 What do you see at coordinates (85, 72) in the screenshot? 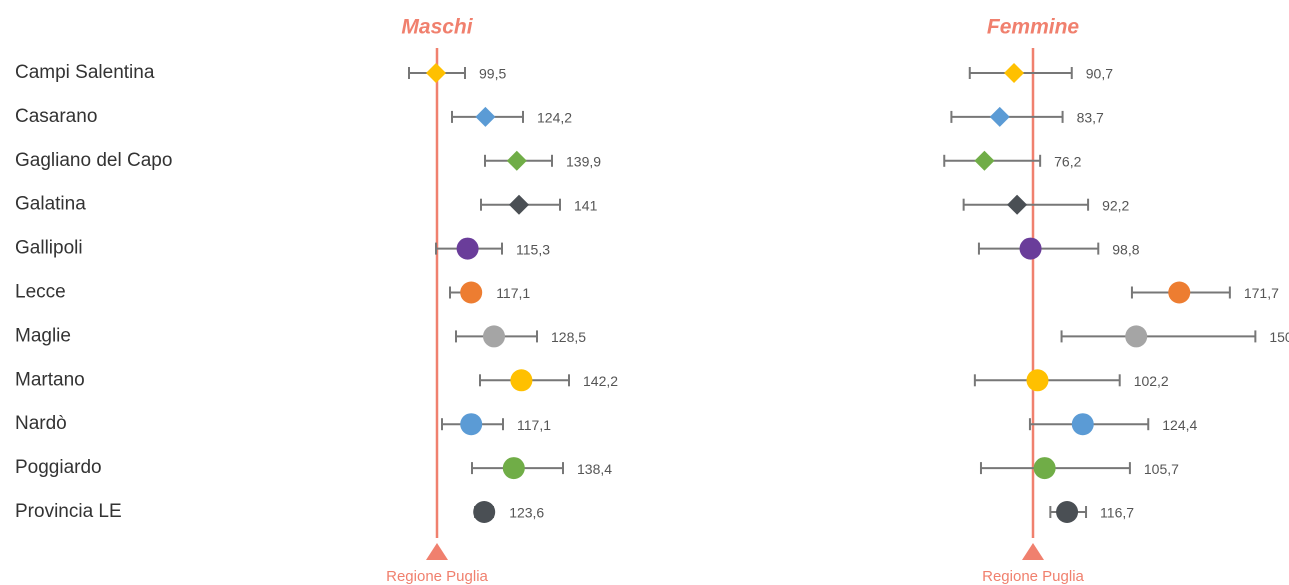
I see `category-label: Campi Salentina` at bounding box center [85, 72].